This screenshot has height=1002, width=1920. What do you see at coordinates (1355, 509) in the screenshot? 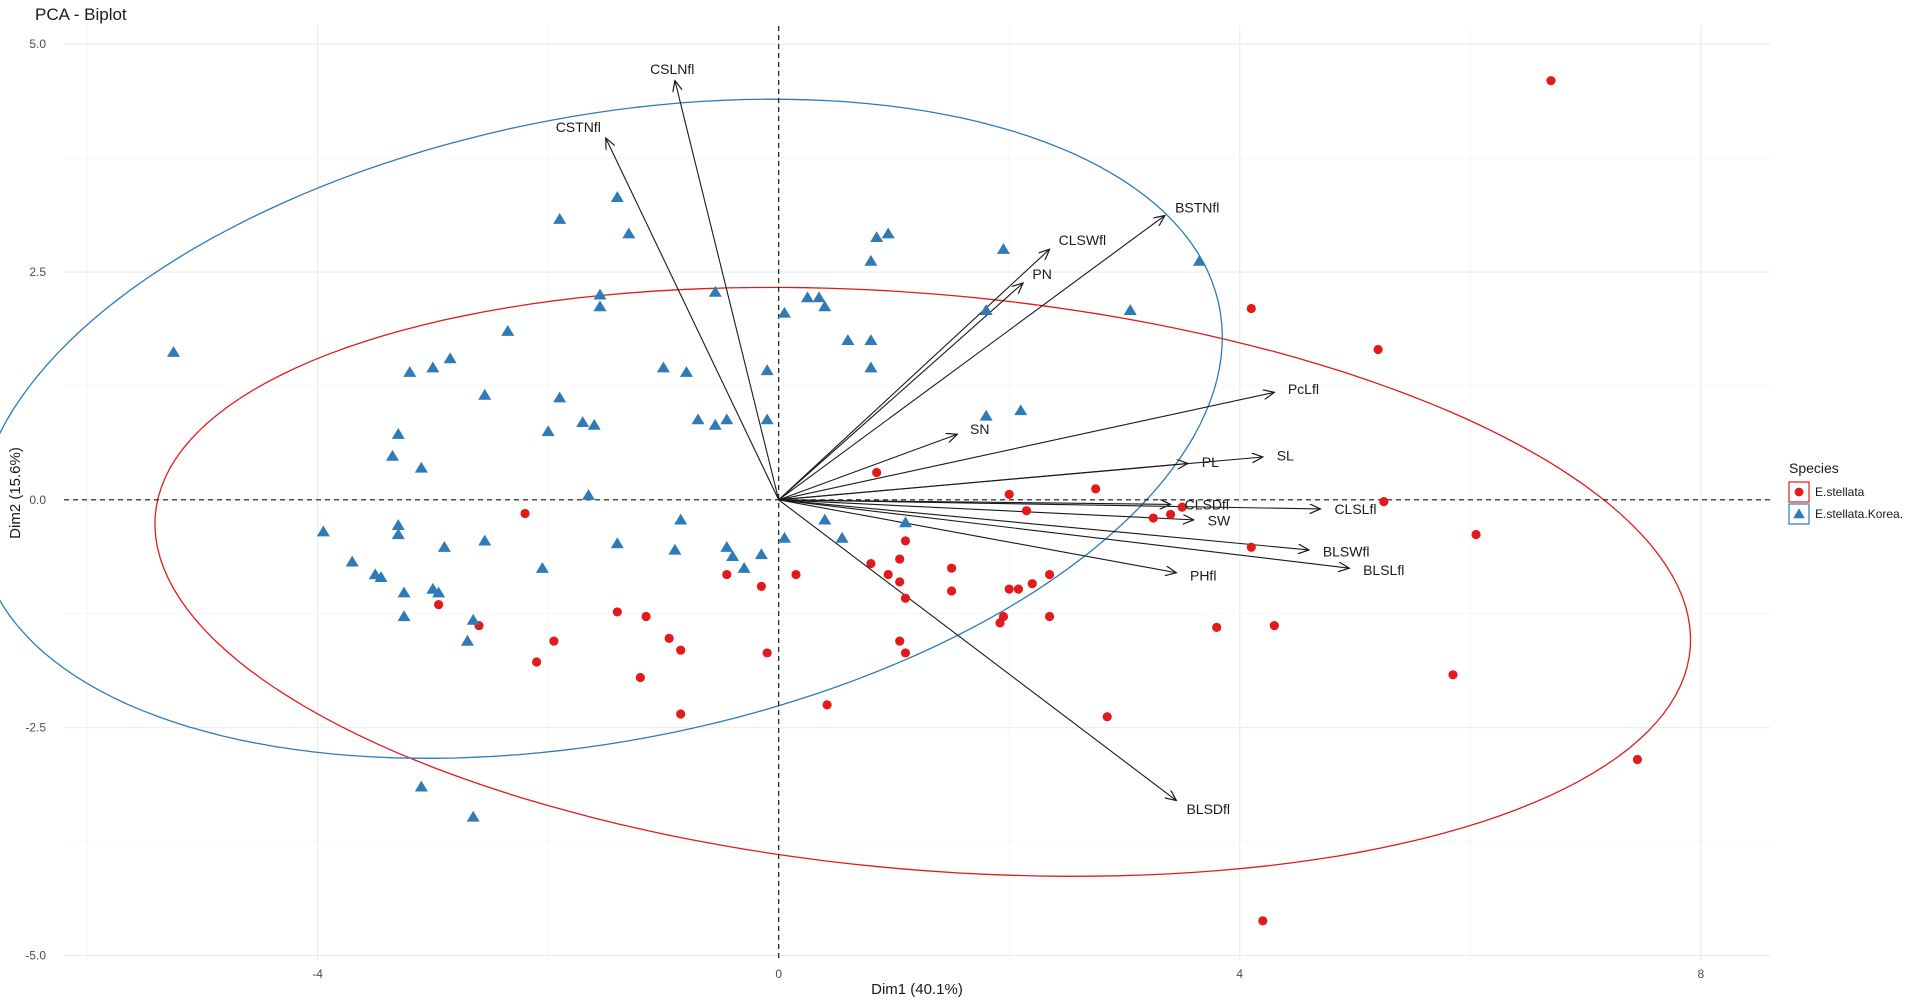
I see `variable-label: CLSLfl` at bounding box center [1355, 509].